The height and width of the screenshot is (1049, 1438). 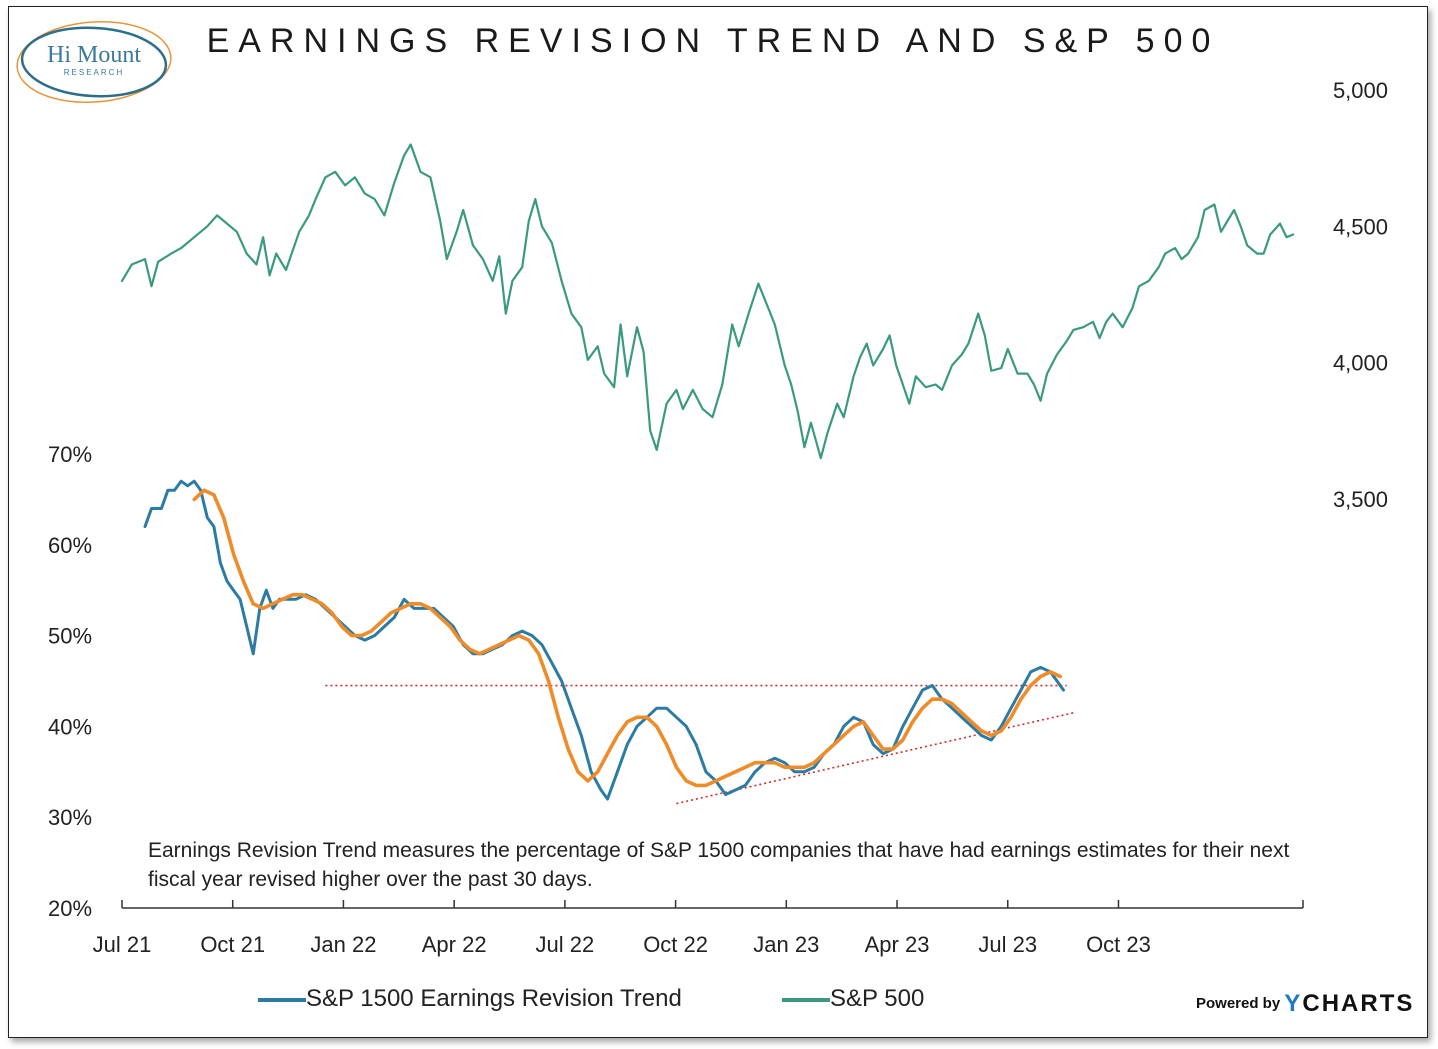 What do you see at coordinates (70, 454) in the screenshot?
I see `left-tick-label: 70%` at bounding box center [70, 454].